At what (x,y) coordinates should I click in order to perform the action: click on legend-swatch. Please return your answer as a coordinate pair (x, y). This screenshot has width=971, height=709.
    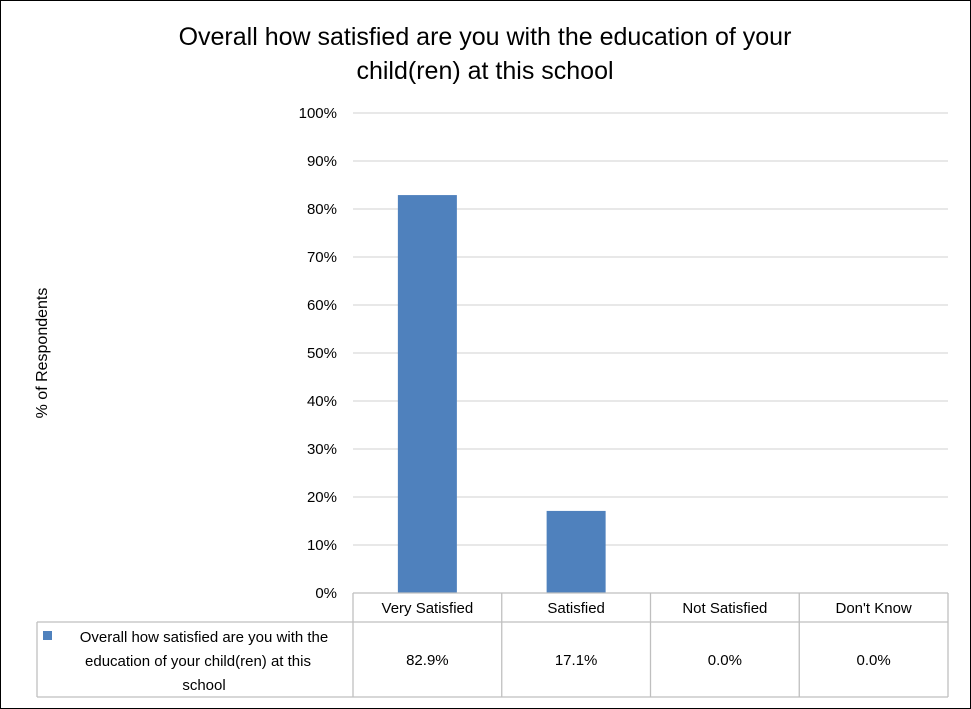
    Looking at the image, I should click on (47, 635).